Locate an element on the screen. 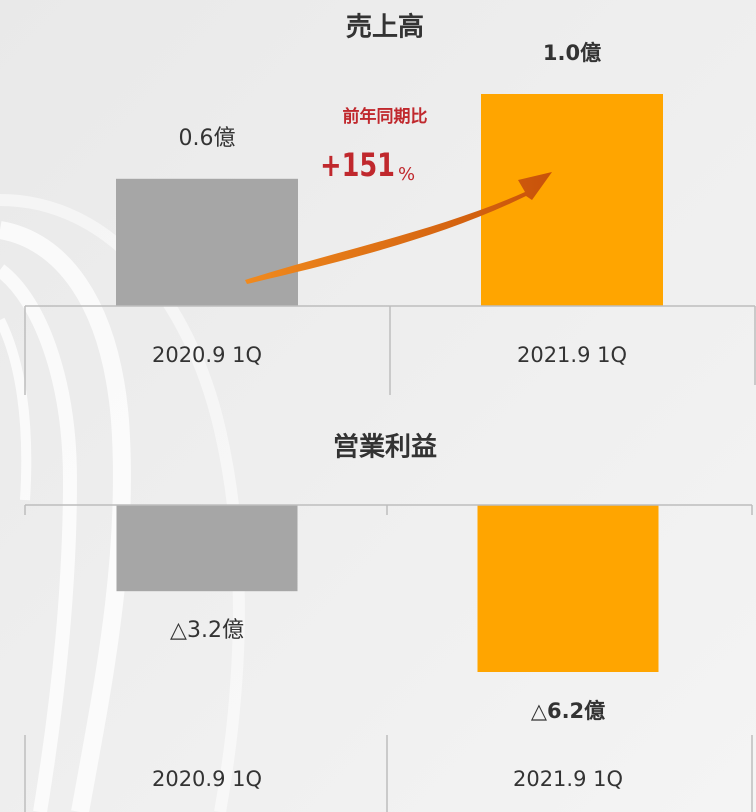  growth-arrow is located at coordinates (398, 228).